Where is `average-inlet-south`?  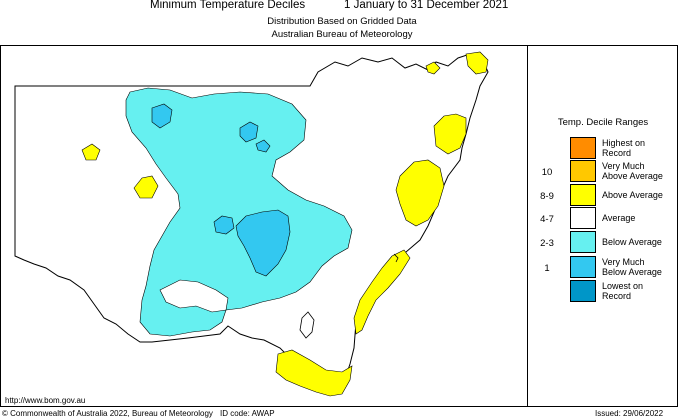 average-inlet-south is located at coordinates (194, 296).